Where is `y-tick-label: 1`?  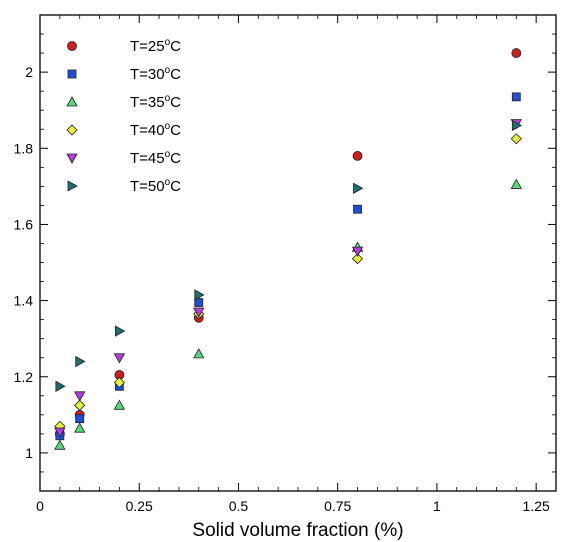 y-tick-label: 1 is located at coordinates (29, 453).